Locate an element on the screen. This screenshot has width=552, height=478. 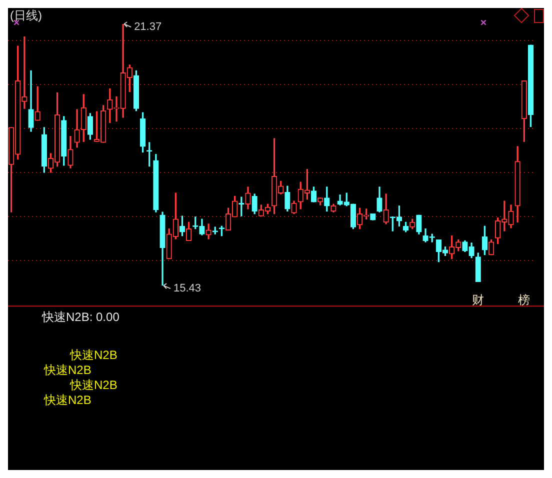
chart-title: (日线) is located at coordinates (26, 15).